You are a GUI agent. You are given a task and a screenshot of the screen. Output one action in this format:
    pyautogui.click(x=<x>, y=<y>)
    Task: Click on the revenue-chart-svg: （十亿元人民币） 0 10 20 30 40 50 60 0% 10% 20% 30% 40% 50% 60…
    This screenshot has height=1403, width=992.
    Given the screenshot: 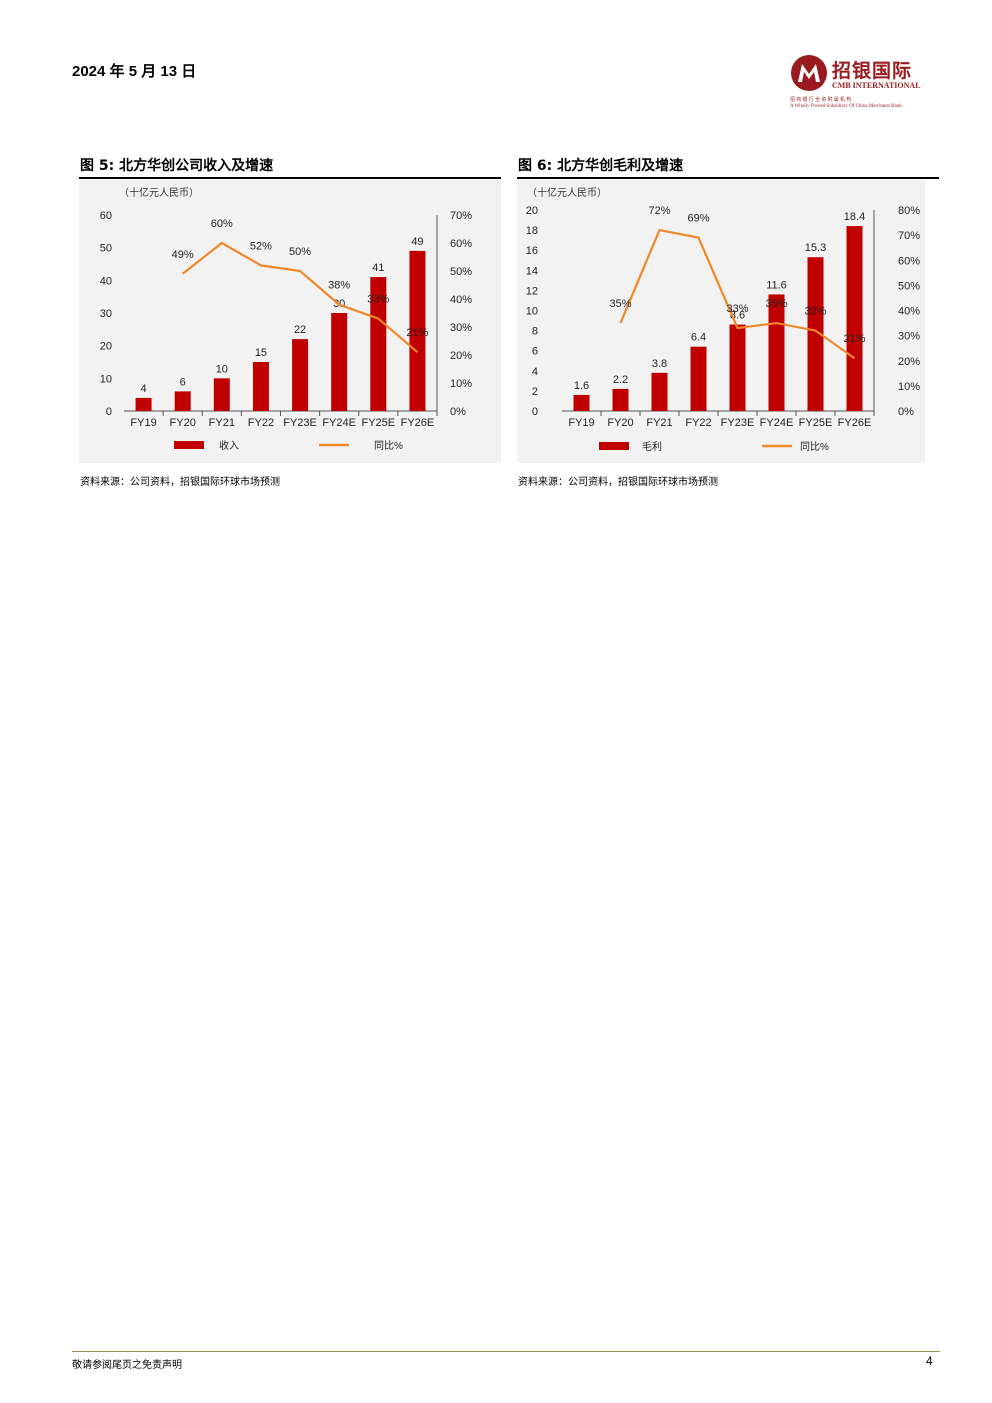 What is the action you would take?
    pyautogui.click(x=286, y=319)
    